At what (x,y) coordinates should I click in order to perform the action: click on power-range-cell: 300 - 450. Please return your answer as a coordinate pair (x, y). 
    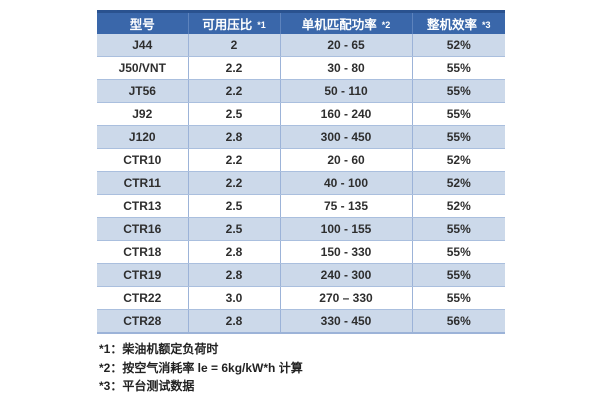
    Looking at the image, I should click on (346, 137).